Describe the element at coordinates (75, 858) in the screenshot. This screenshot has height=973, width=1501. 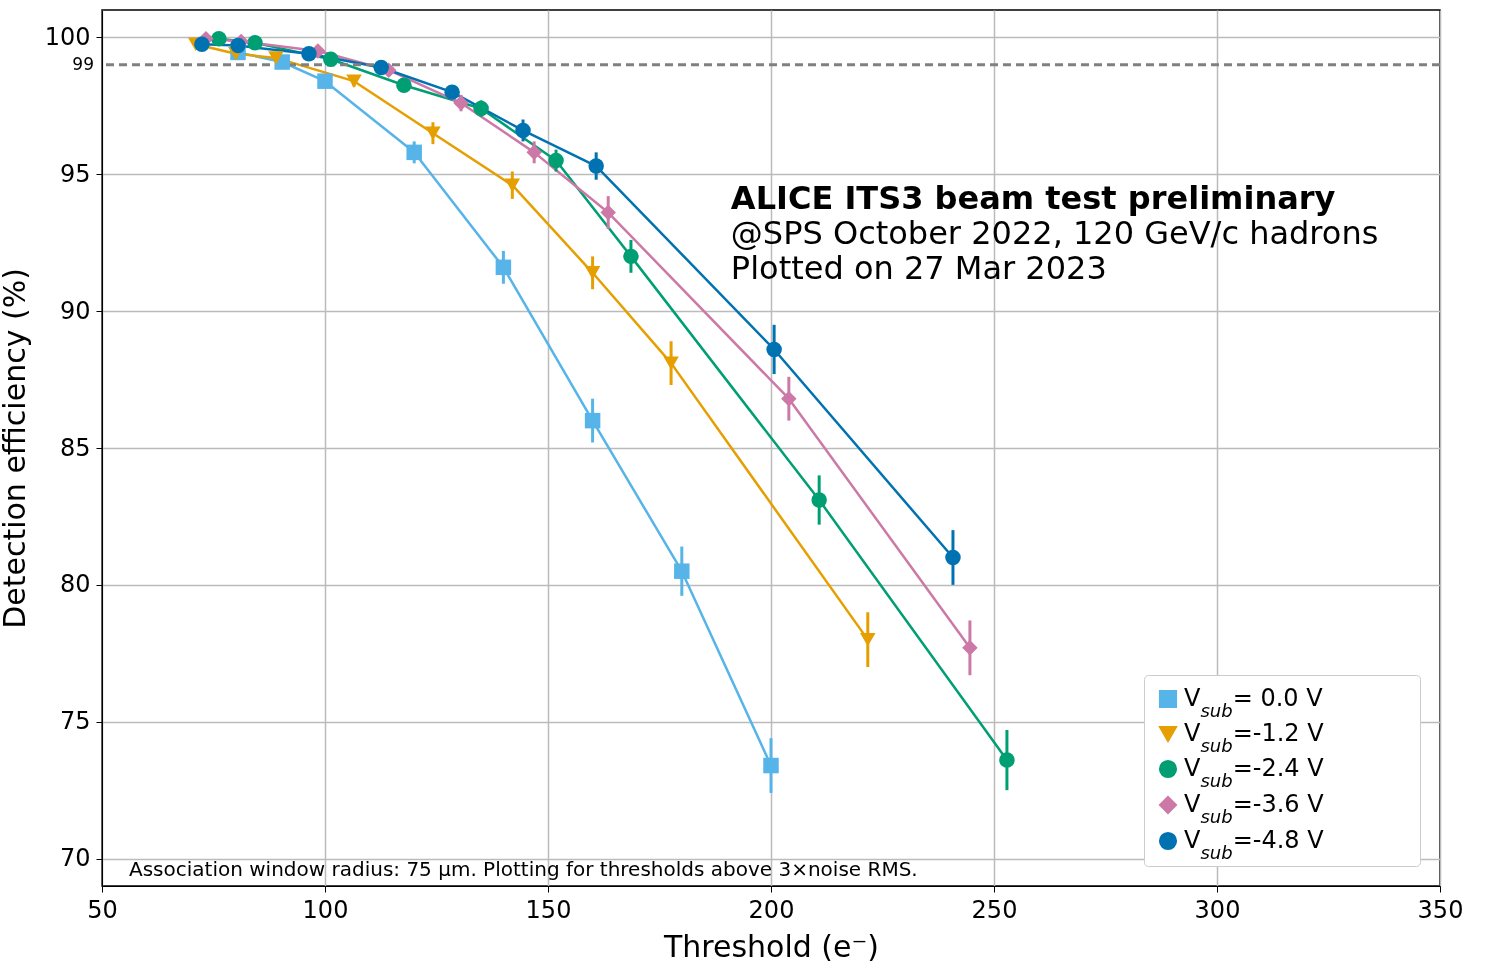
I see `y-tick-label: 70` at that location.